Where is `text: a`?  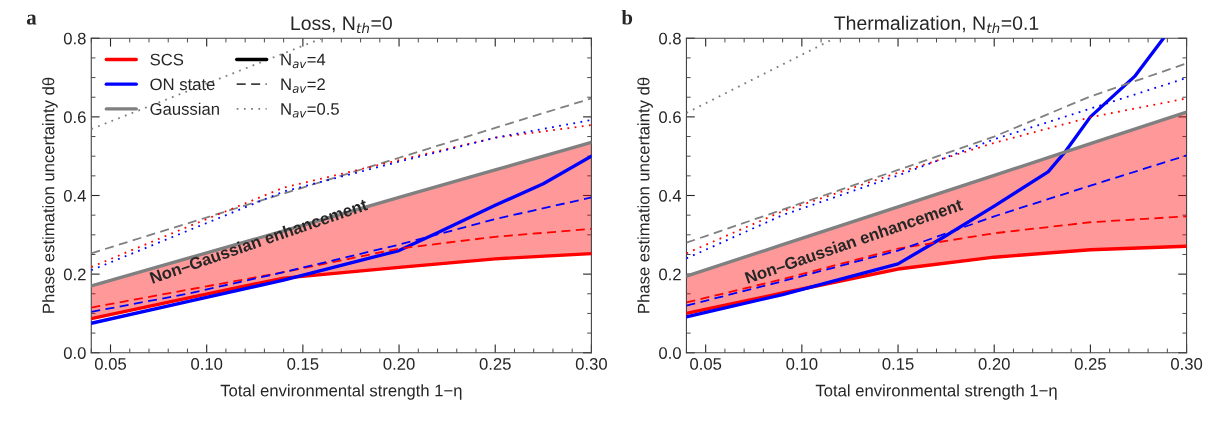
text: a is located at coordinates (31, 19).